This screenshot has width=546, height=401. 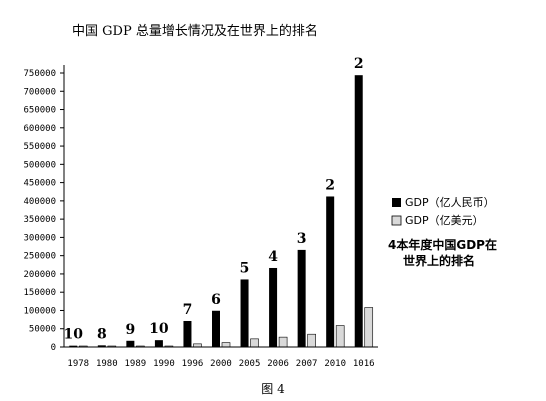 I want to click on rank-label: 3, so click(x=302, y=239).